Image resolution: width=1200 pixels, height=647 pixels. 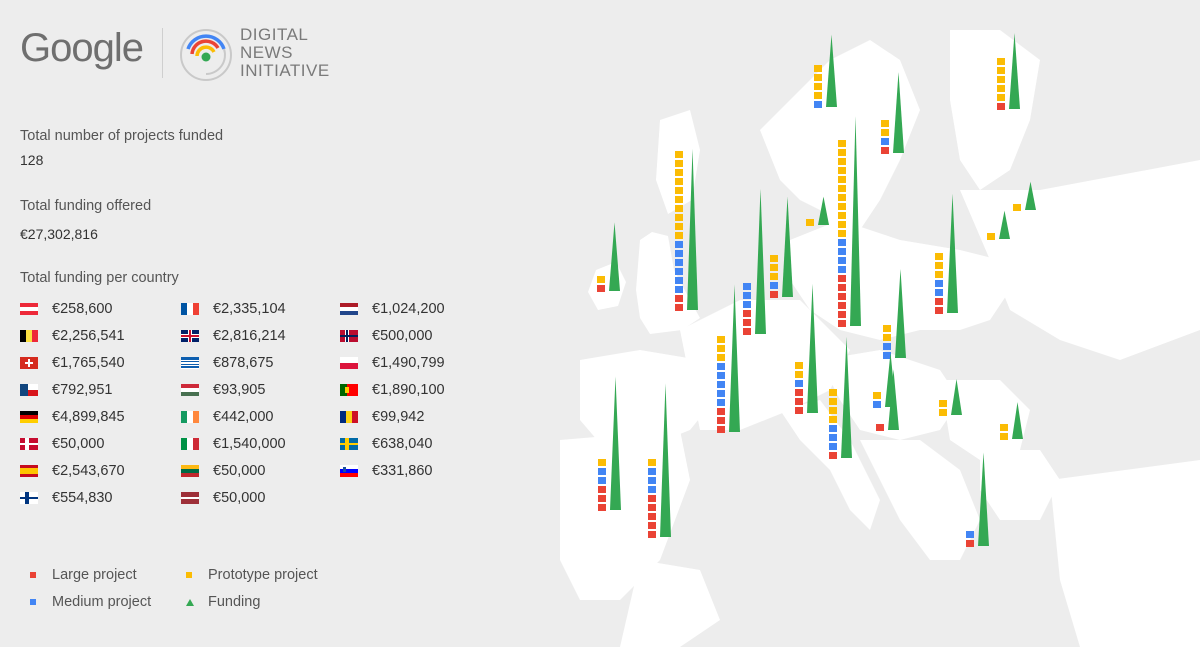 I want to click on flag-fr-icon, so click(x=190, y=309).